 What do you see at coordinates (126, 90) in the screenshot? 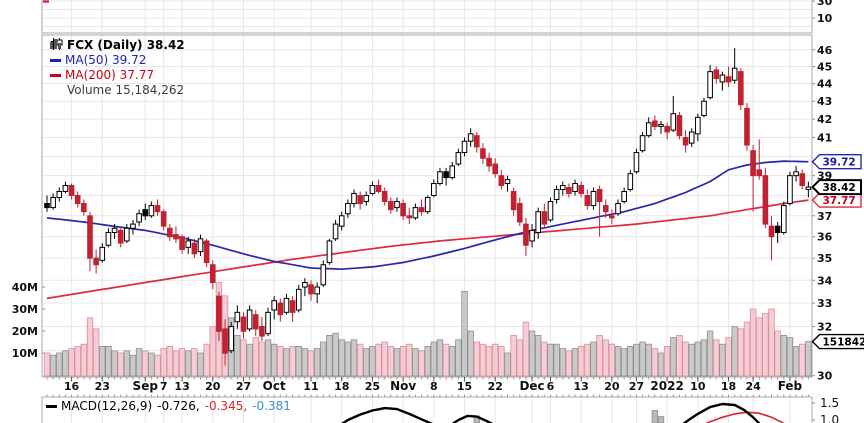
I see `volume-label: Volume 15,184,262` at bounding box center [126, 90].